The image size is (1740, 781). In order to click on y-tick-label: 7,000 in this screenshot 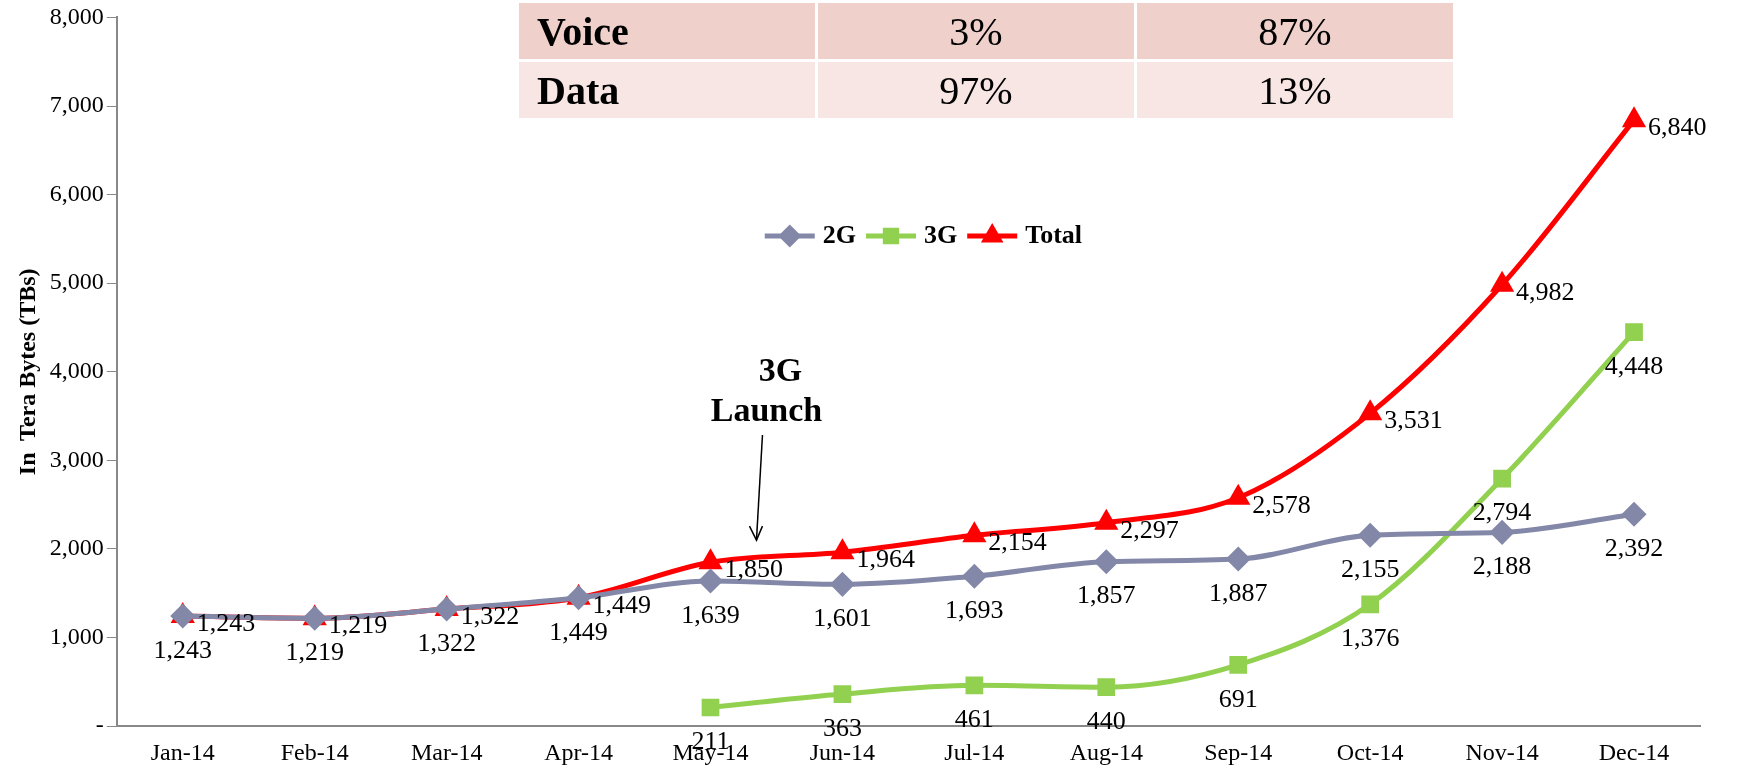, I will do `click(76, 104)`.